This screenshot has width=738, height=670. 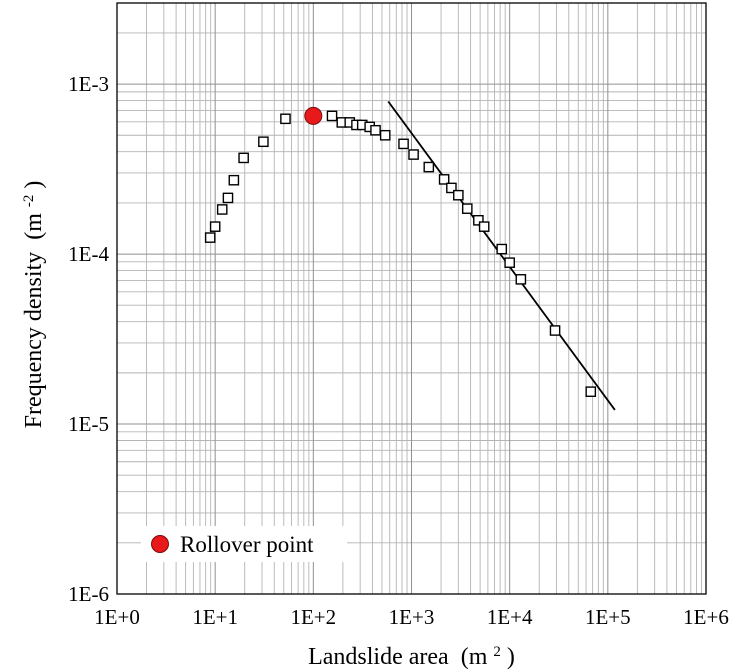 I want to click on x-tick-label: 1E+1, so click(x=215, y=617).